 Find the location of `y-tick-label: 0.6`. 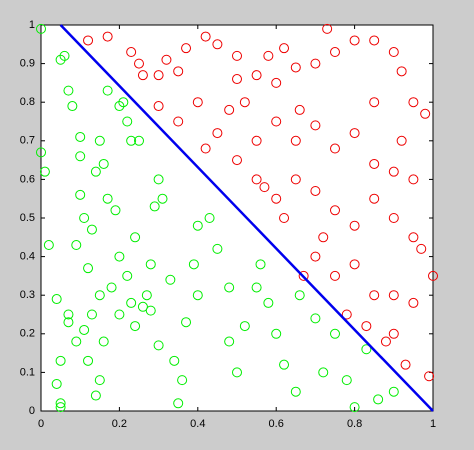

y-tick-label: 0.6 is located at coordinates (27, 179).